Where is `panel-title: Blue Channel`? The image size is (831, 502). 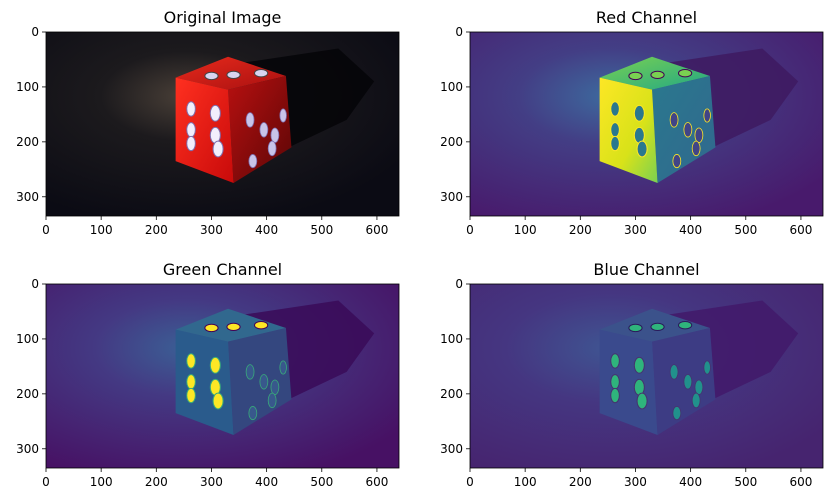 panel-title: Blue Channel is located at coordinates (646, 269).